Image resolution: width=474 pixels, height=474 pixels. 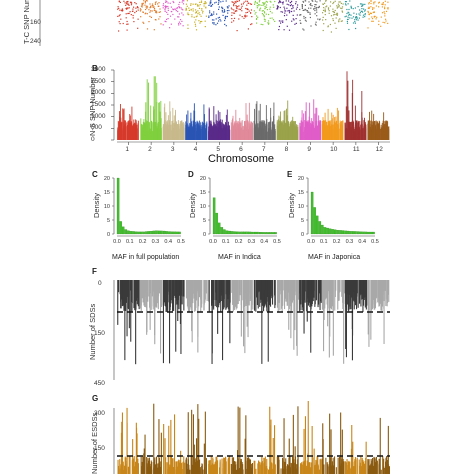 What do you see at coordinates (204, 221) in the screenshot?
I see `hist-ytick: 5` at bounding box center [204, 221].